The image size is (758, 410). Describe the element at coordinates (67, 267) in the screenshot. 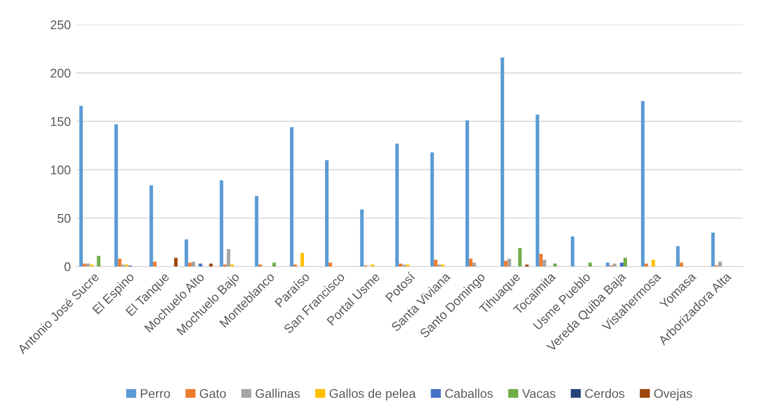

I see `y-tick-label: 0` at that location.